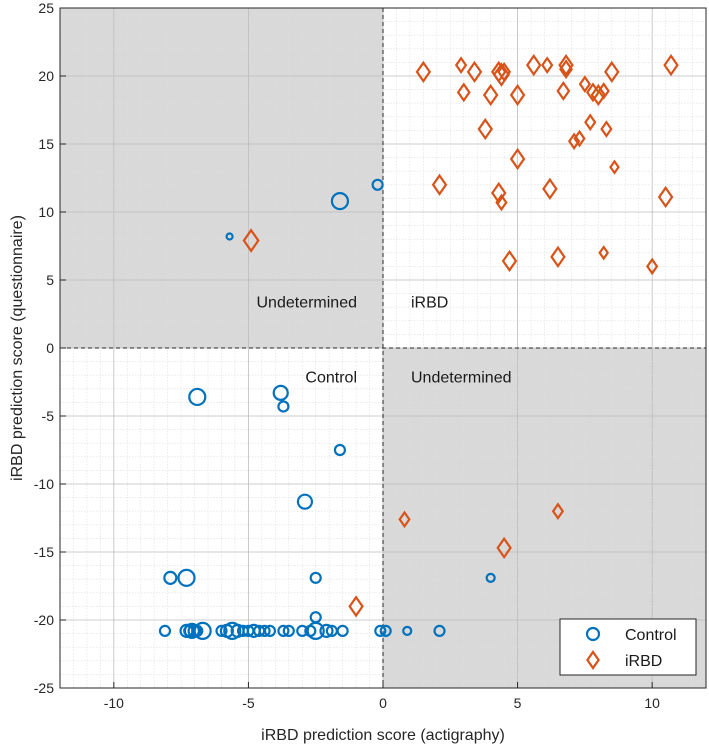 The width and height of the screenshot is (709, 746). I want to click on y-tick-label: 10, so click(46, 212).